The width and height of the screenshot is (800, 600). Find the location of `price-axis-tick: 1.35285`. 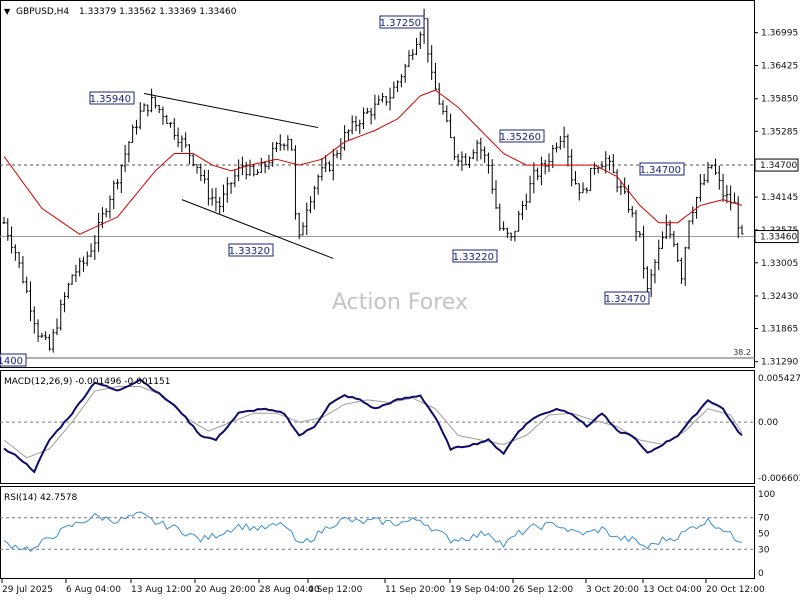

price-axis-tick: 1.35285 is located at coordinates (779, 132).